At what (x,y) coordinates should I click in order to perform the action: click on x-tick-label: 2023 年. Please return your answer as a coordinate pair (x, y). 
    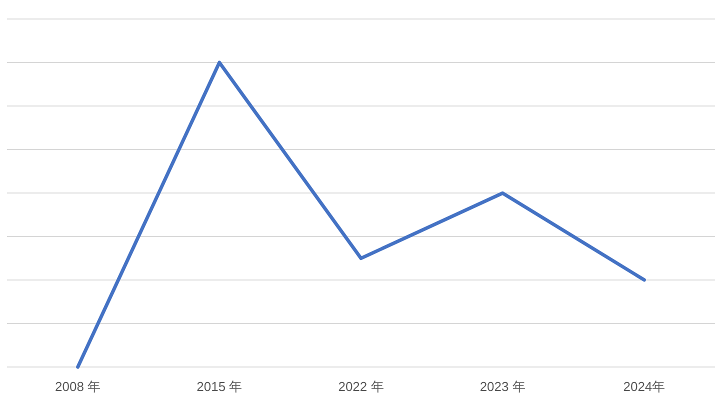
    Looking at the image, I should click on (503, 386).